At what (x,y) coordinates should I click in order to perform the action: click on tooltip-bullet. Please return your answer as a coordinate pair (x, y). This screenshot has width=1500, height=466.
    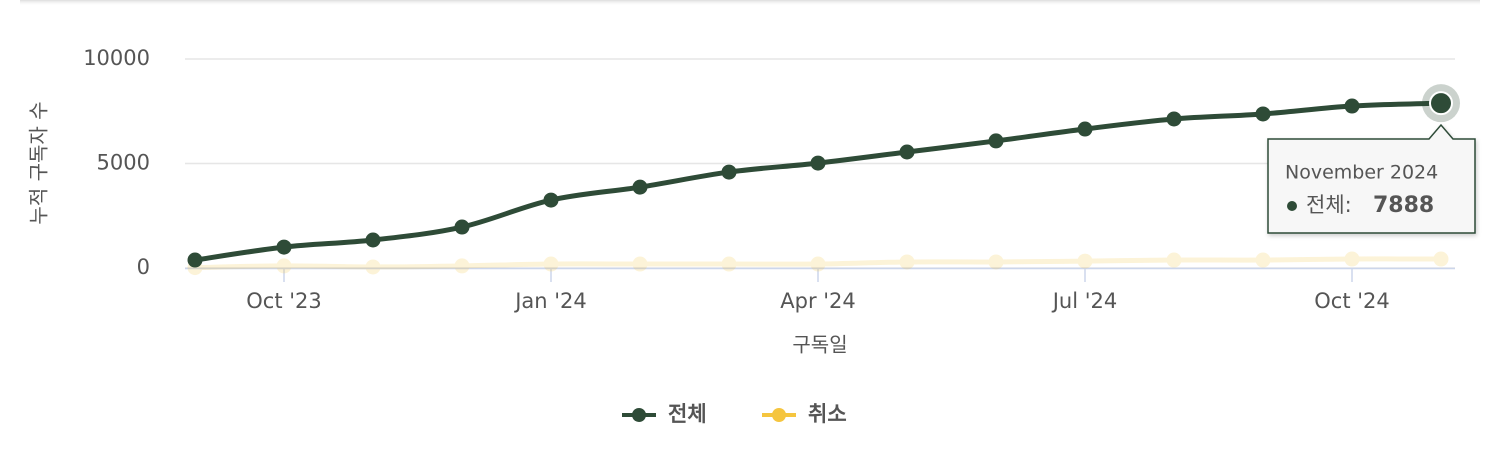
    Looking at the image, I should click on (1292, 206).